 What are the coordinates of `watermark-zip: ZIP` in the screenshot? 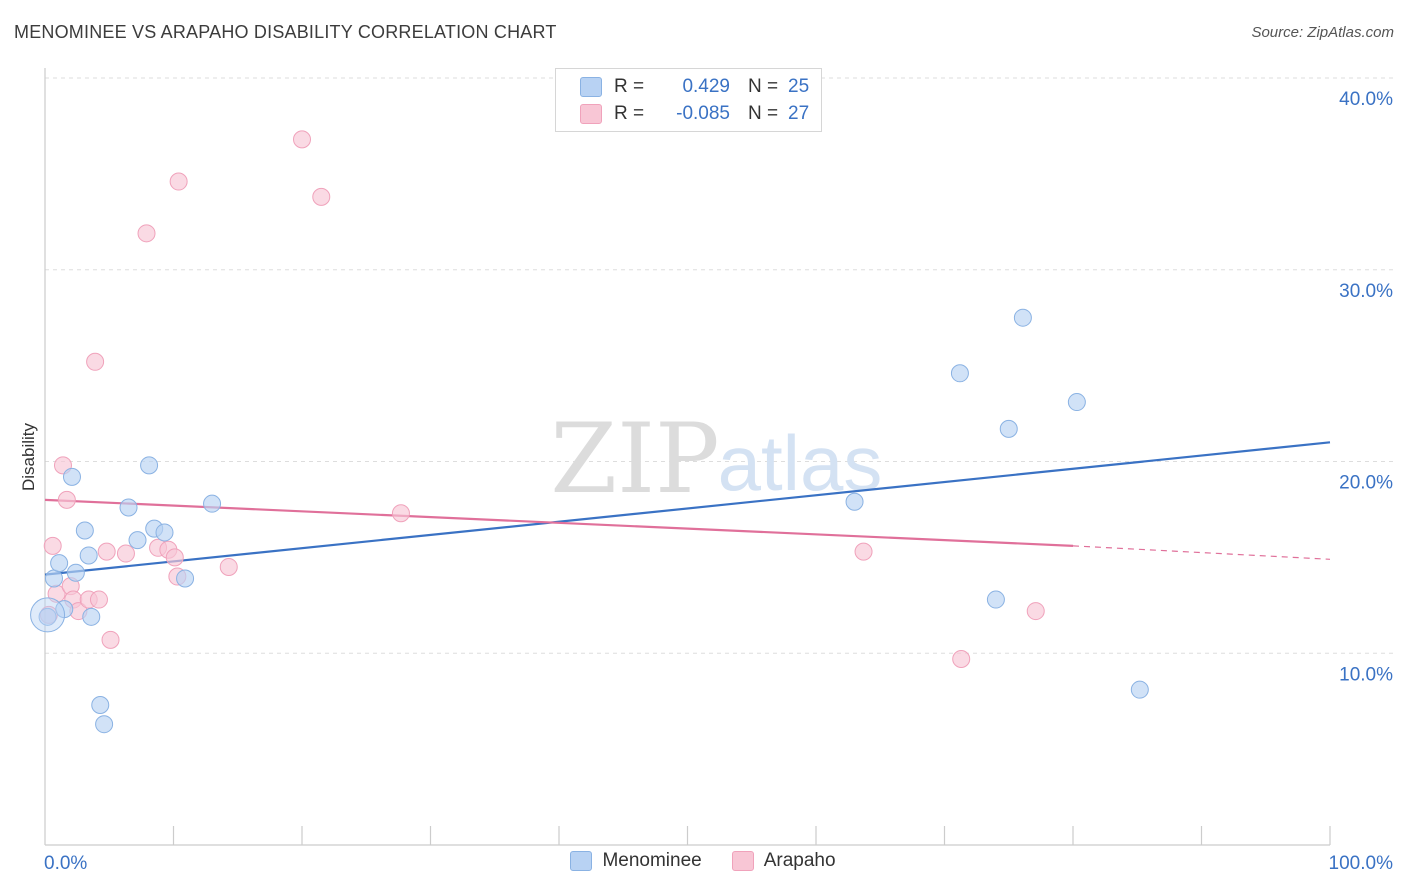 It's located at (634, 459).